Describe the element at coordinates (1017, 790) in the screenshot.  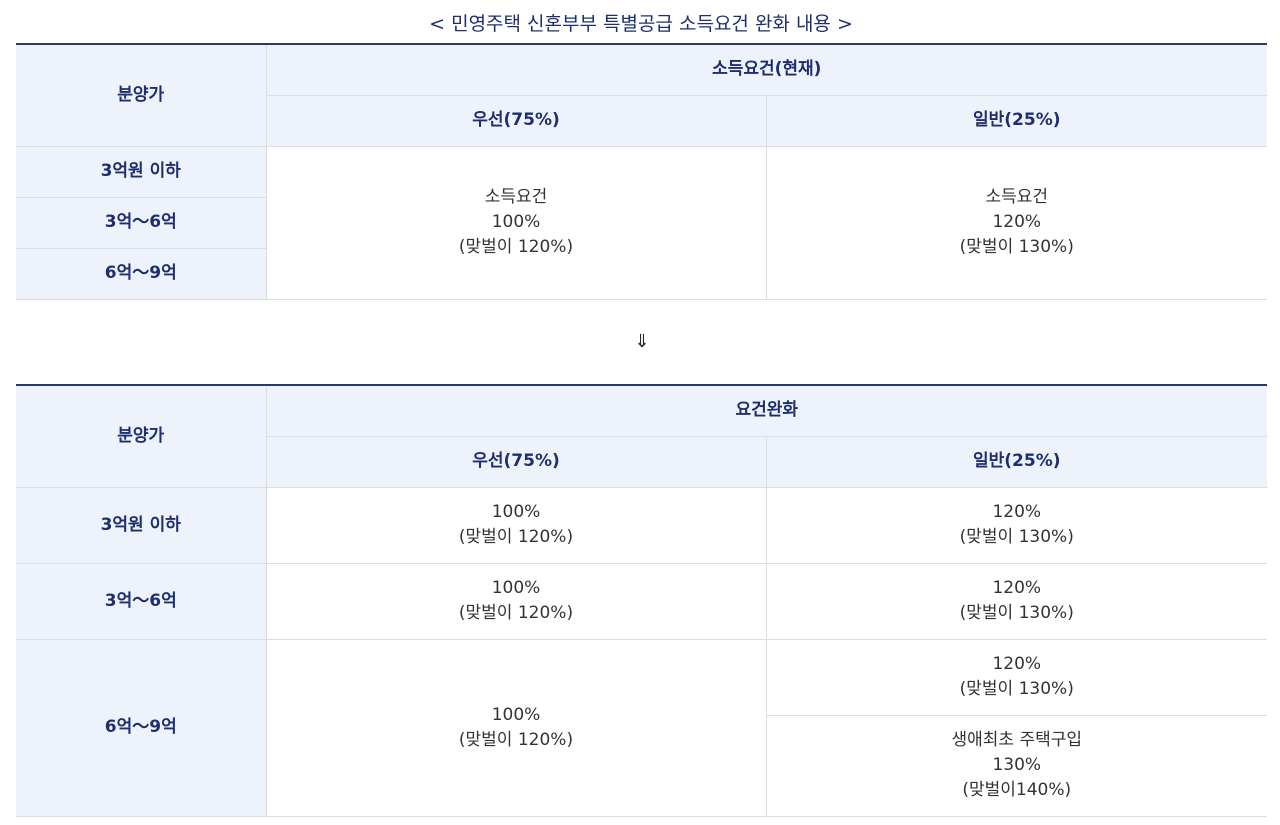
I see `cell-line: (맞벌이140%)` at that location.